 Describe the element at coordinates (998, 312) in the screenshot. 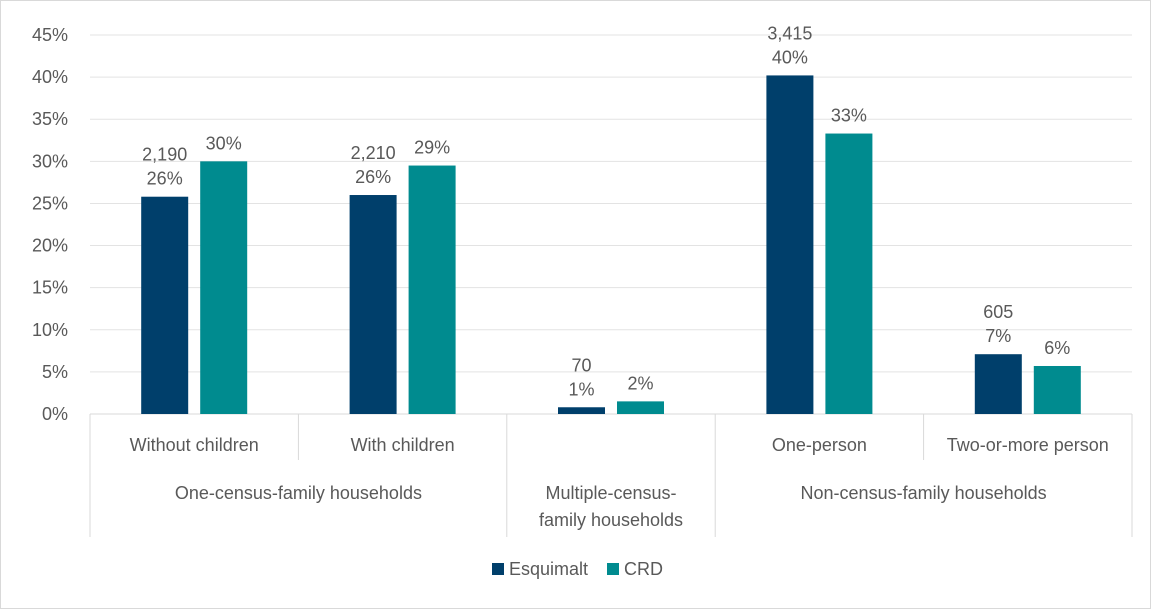

I see `data-label-esquimalt-count: 605` at that location.